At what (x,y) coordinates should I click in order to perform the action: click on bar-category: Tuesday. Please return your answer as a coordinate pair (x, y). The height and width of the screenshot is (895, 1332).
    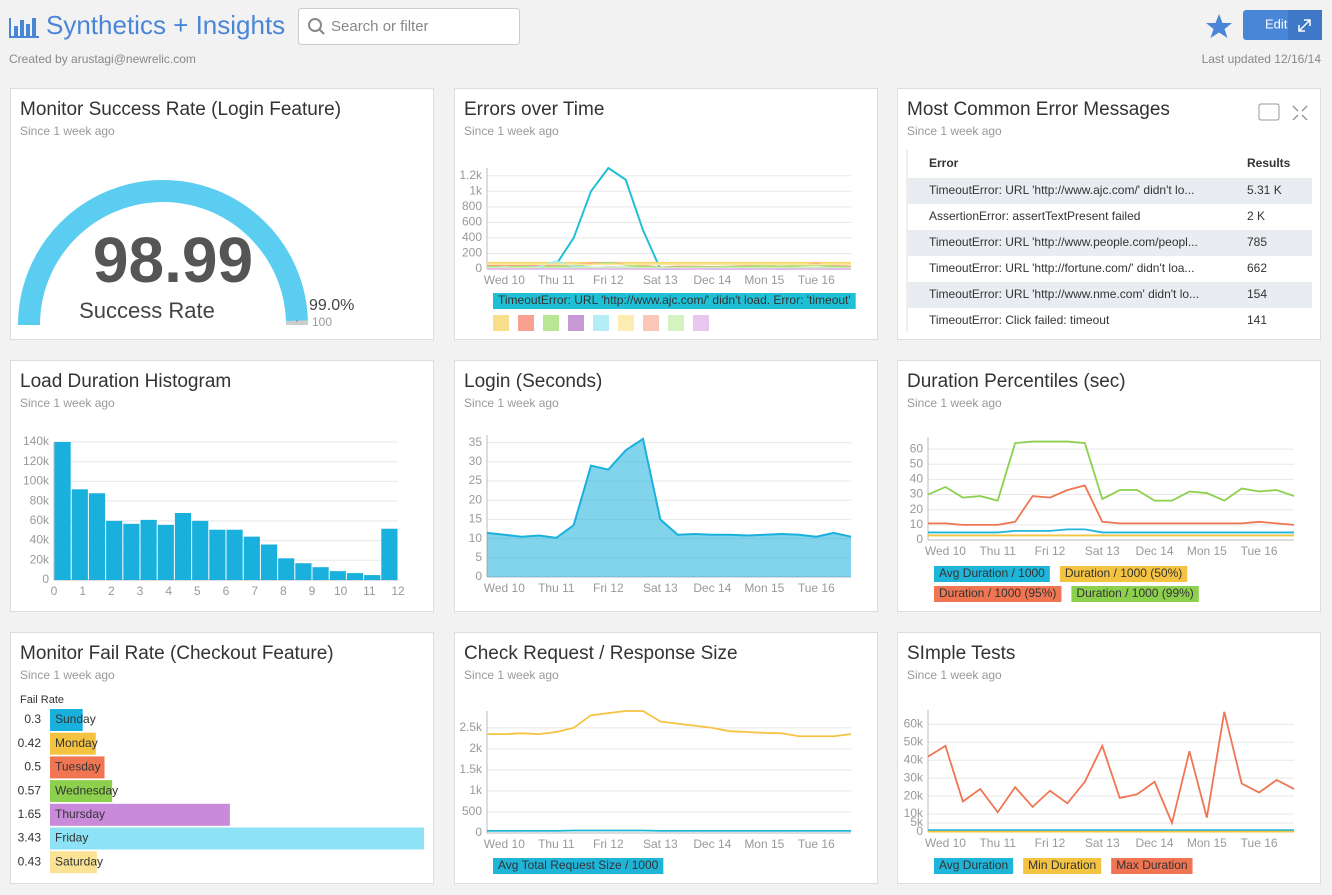
    Looking at the image, I should click on (78, 767).